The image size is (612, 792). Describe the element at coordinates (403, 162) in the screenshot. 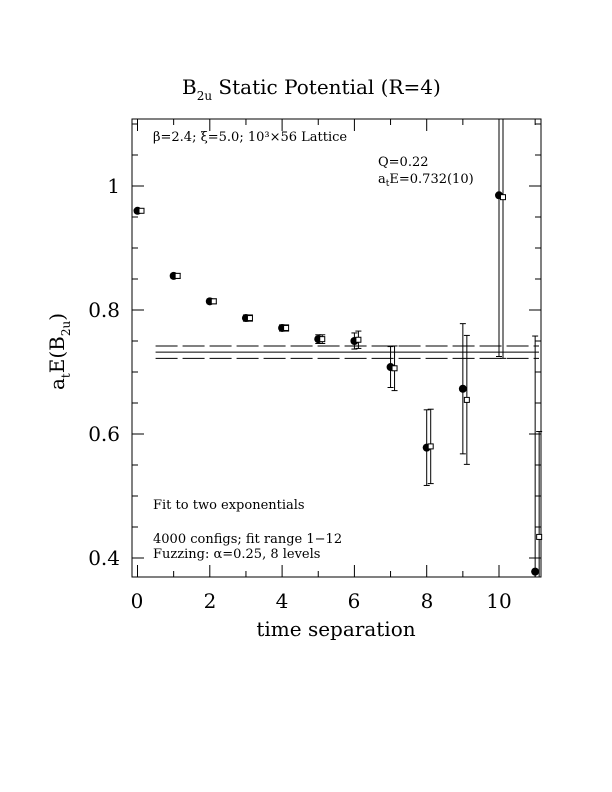

I see `q-annotation: Q=0.22` at that location.